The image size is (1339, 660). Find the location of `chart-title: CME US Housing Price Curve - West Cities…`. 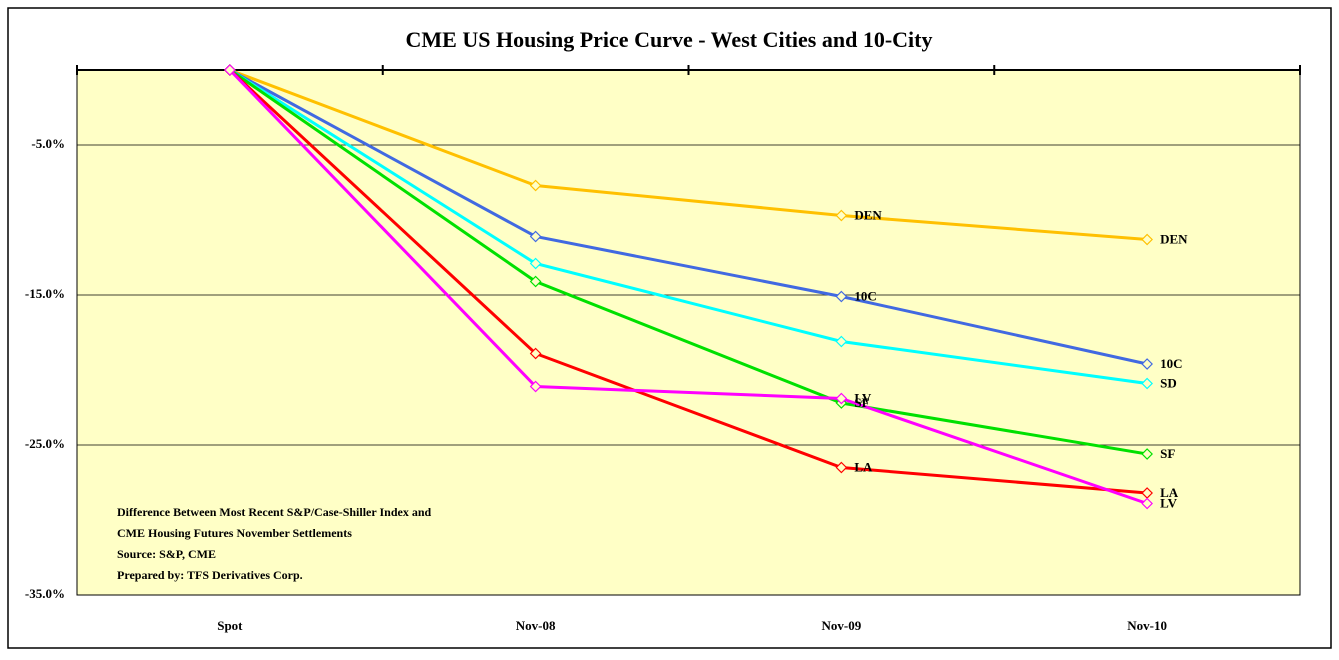

chart-title: CME US Housing Price Curve - West Cities… is located at coordinates (669, 39).